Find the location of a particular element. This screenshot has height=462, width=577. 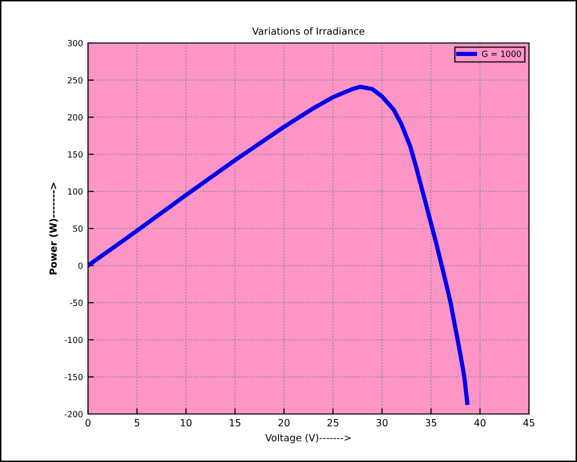

y-tick-label: 250 is located at coordinates (75, 80).